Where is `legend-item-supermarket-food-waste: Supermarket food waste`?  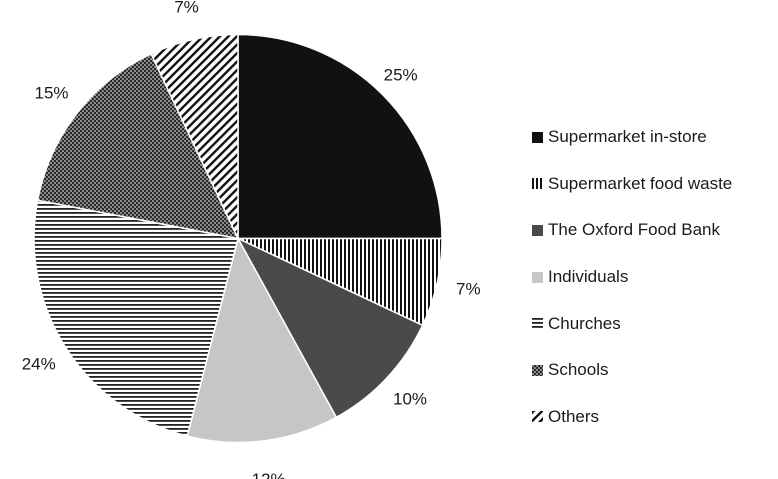 legend-item-supermarket-food-waste: Supermarket food waste is located at coordinates (632, 184).